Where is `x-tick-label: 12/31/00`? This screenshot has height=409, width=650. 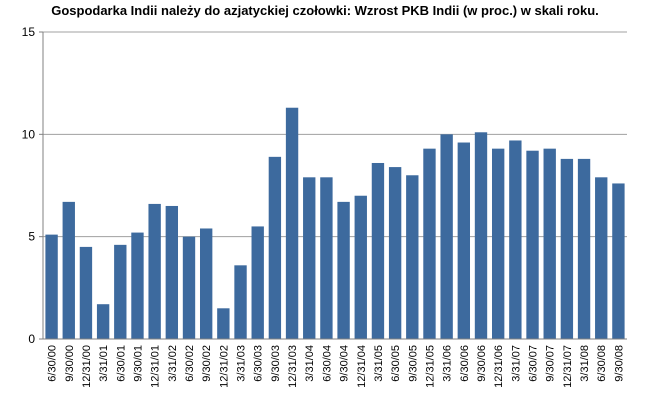 x-tick-label: 12/31/00 is located at coordinates (87, 366).